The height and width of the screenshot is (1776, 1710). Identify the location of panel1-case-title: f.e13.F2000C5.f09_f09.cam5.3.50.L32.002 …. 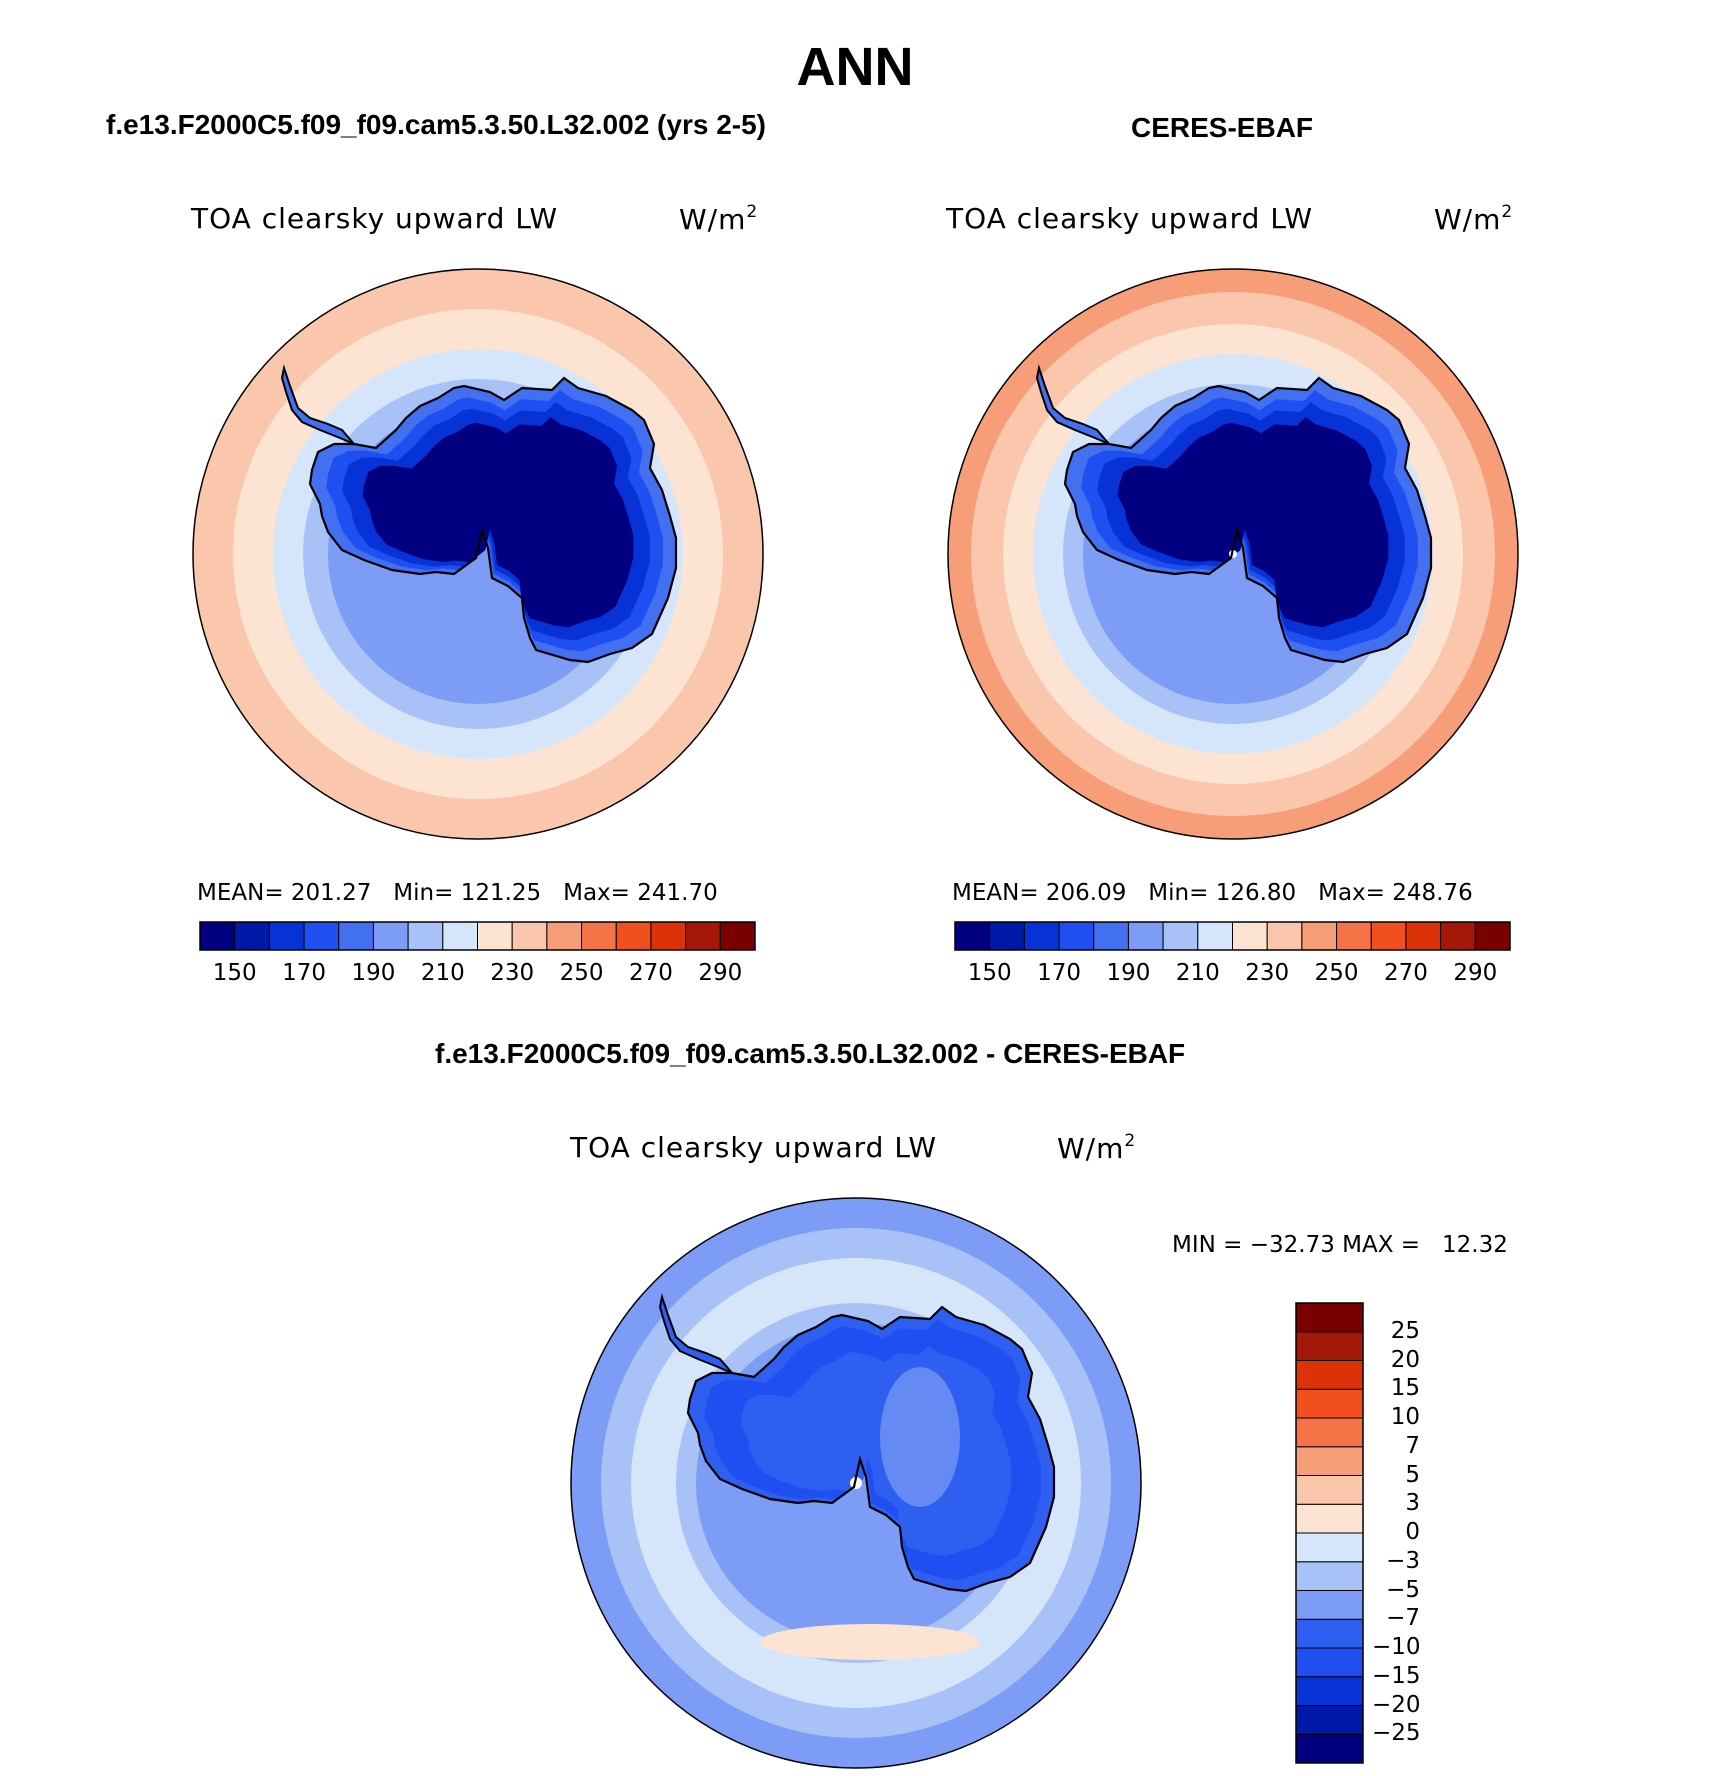
(436, 124).